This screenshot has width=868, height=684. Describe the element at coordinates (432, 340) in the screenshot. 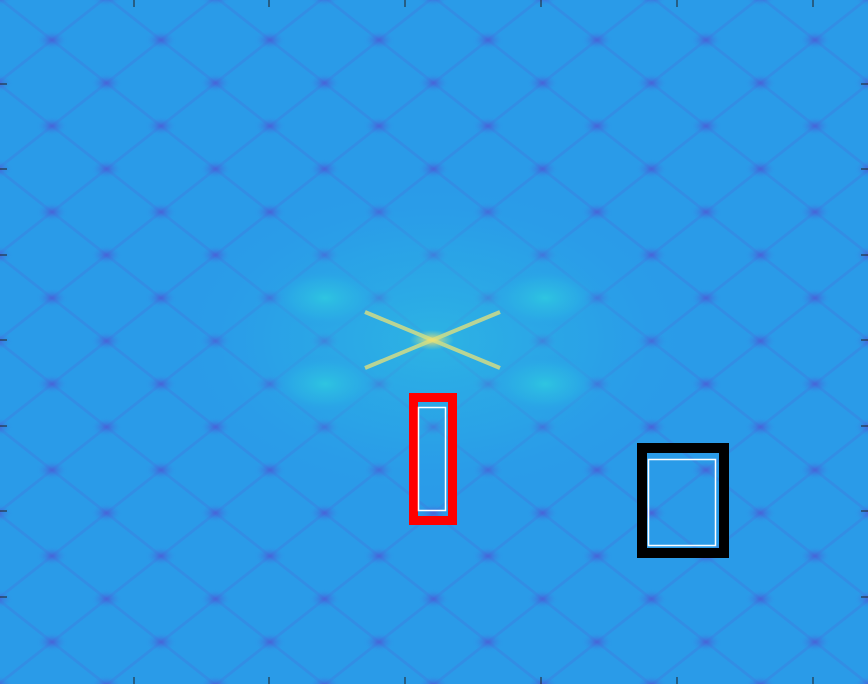

I see `center-cross` at that location.